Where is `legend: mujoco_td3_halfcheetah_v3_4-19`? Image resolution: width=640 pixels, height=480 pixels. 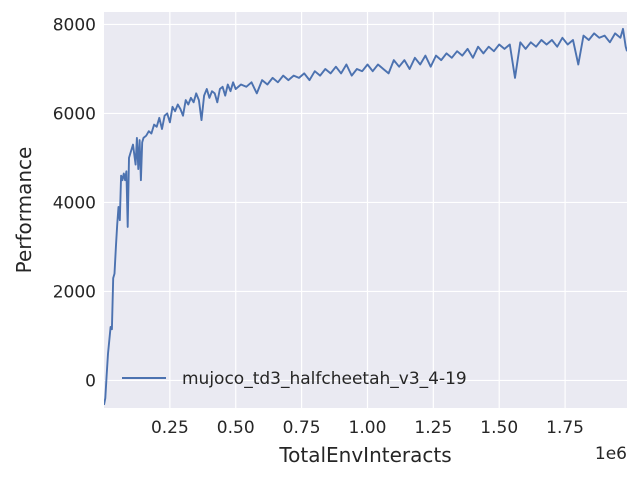
legend: mujoco_td3_halfcheetah_v3_4-19 is located at coordinates (294, 379).